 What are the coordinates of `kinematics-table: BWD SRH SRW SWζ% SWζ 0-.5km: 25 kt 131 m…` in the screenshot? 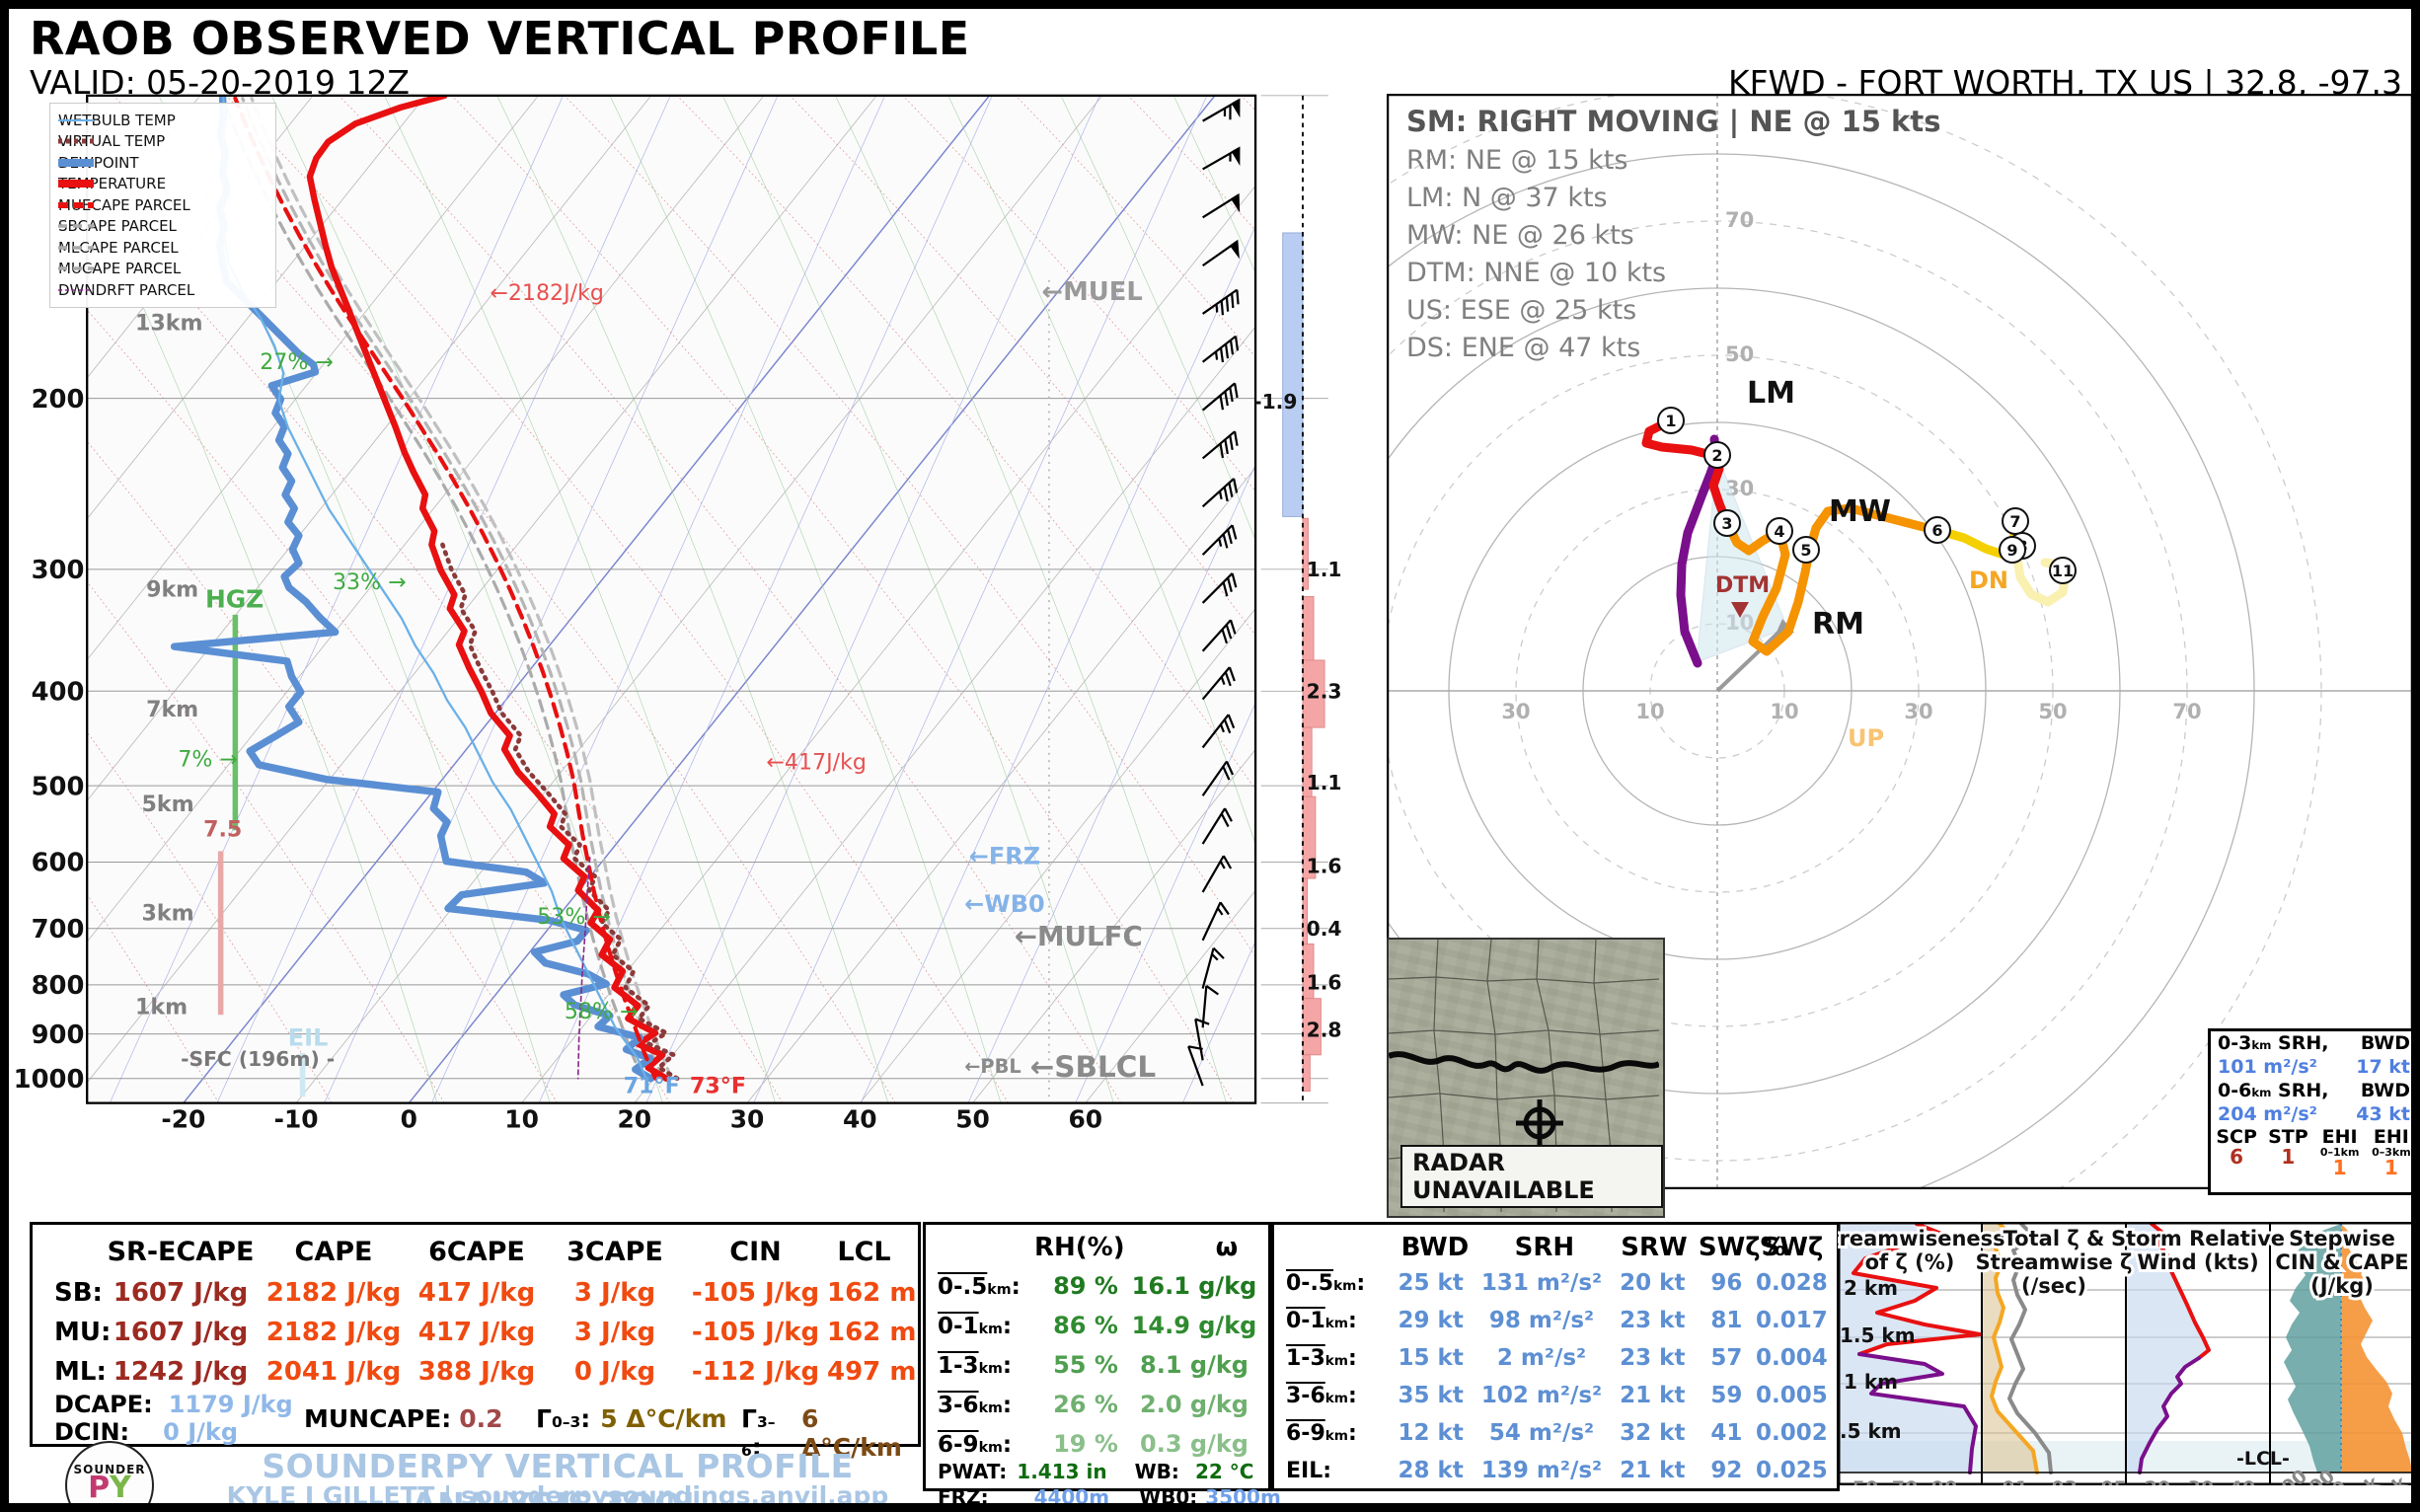 It's located at (1555, 1357).